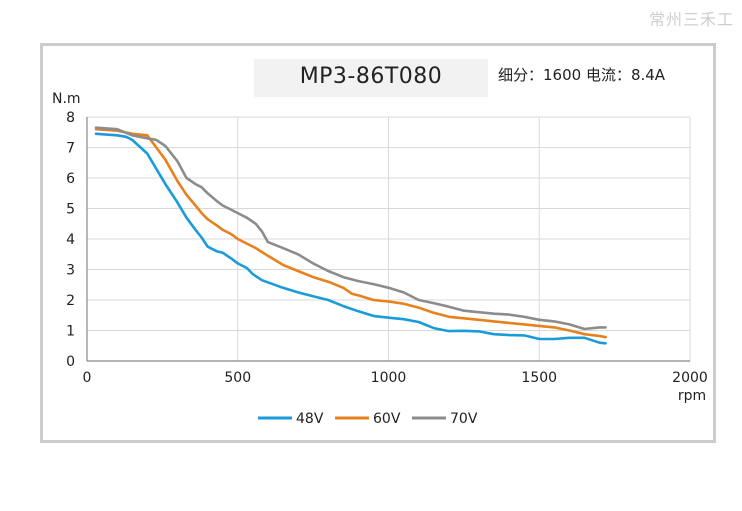  What do you see at coordinates (389, 378) in the screenshot?
I see `x-tick-label: 1000` at bounding box center [389, 378].